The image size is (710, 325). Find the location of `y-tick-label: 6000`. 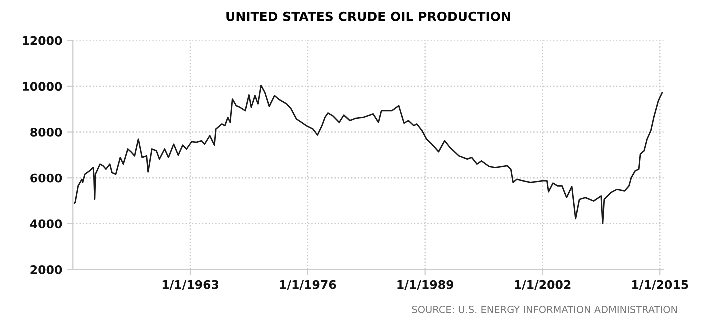

y-tick-label: 6000 is located at coordinates (46, 178).